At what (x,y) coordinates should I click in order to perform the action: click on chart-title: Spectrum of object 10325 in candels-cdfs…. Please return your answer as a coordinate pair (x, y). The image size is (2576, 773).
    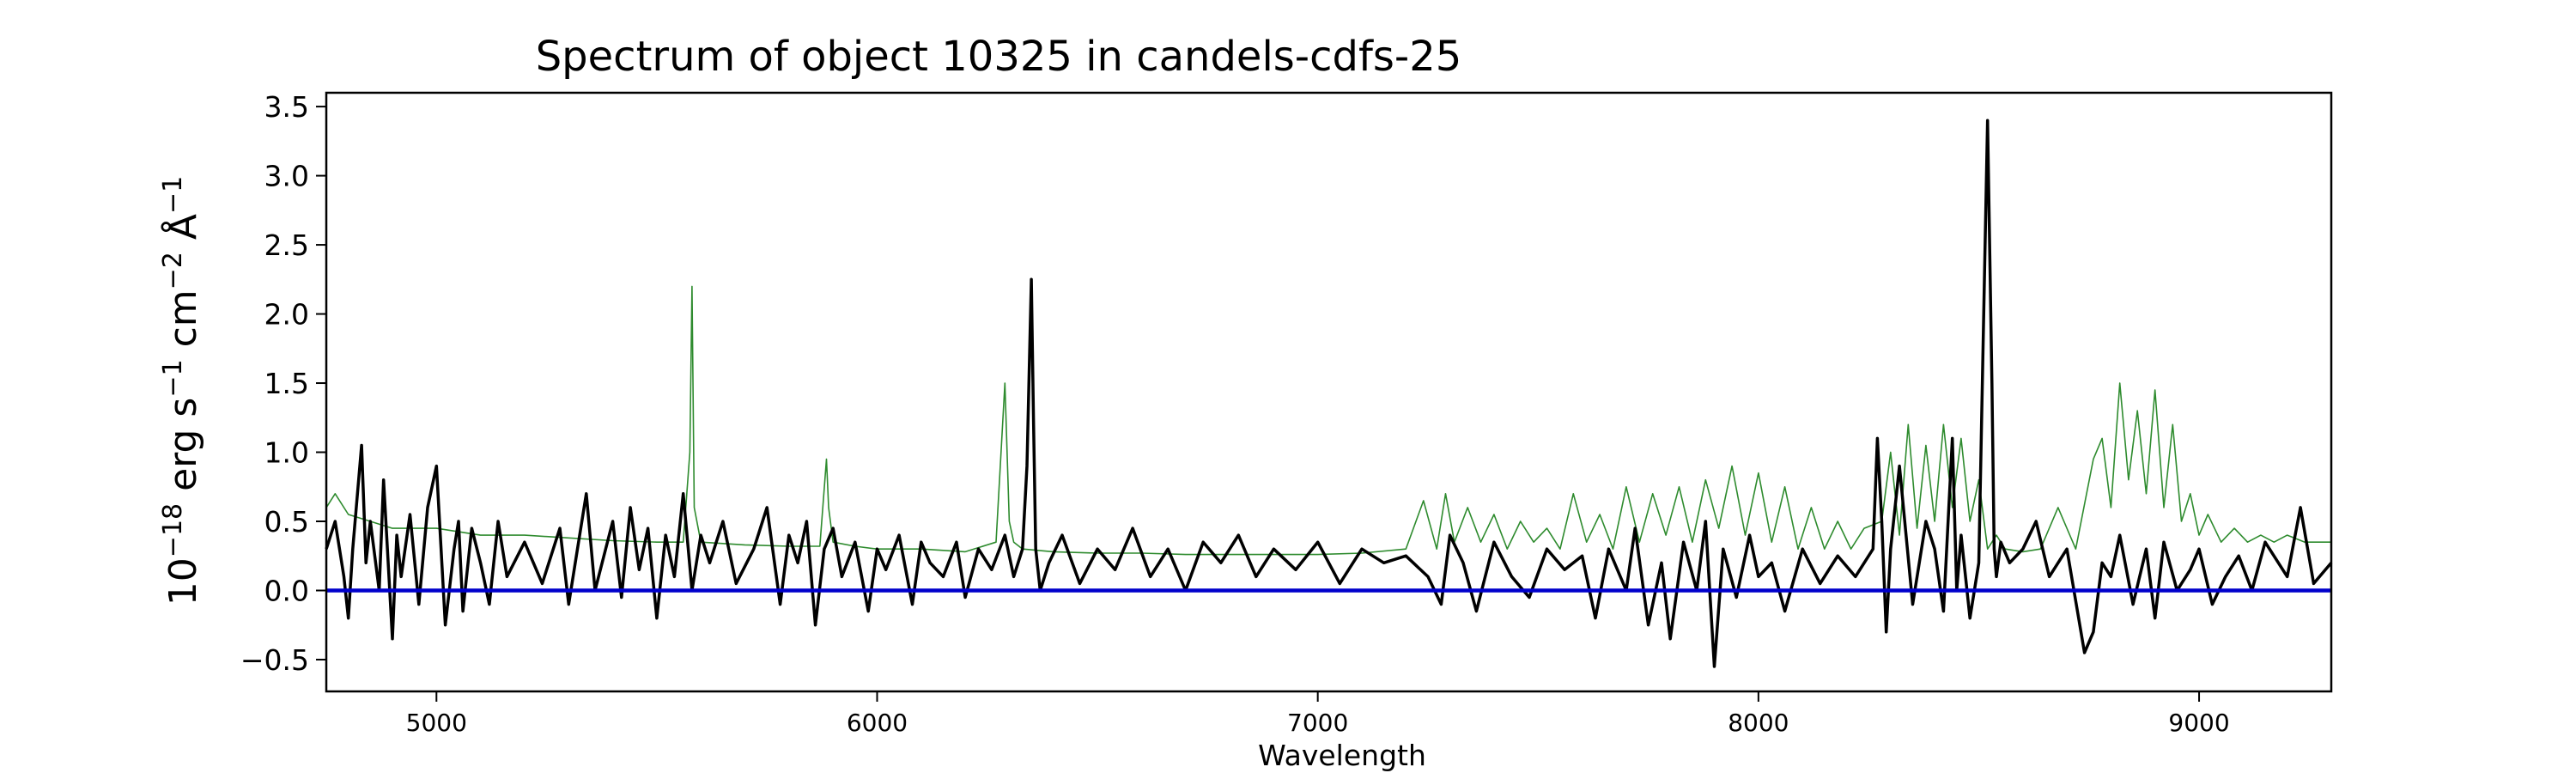
    Looking at the image, I should click on (999, 57).